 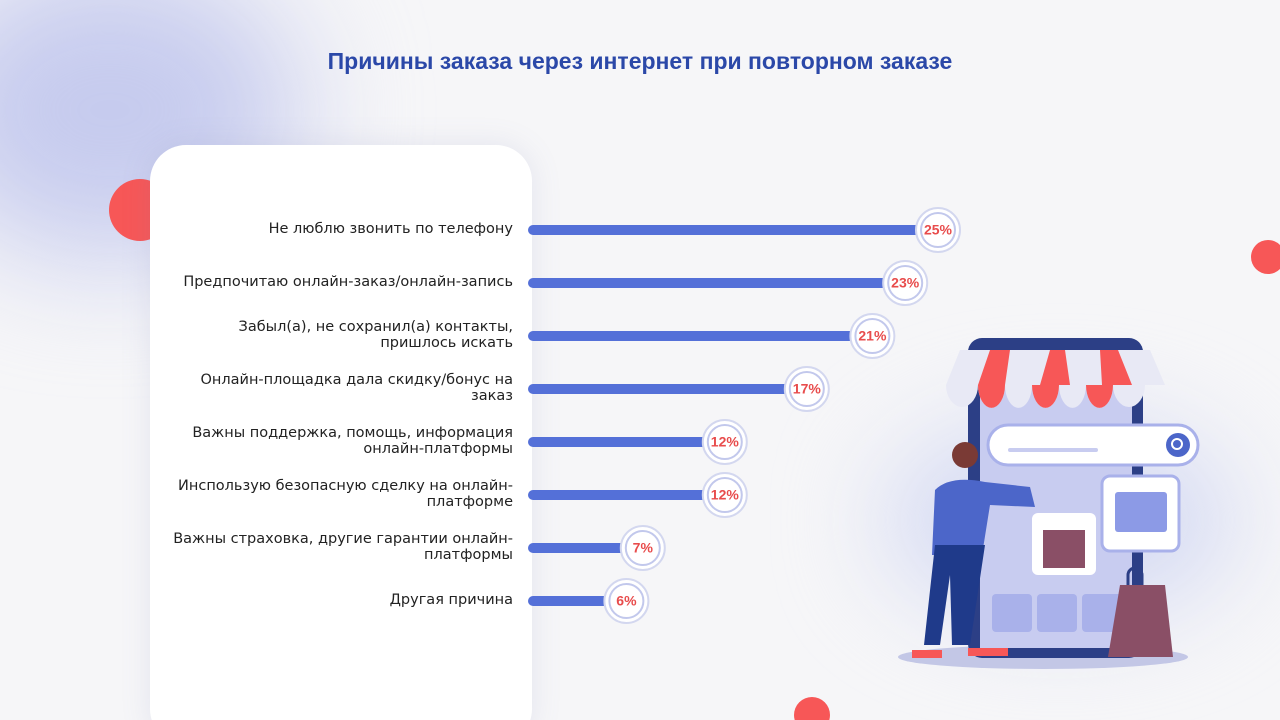 I want to click on value-label: 6%, so click(x=626, y=601).